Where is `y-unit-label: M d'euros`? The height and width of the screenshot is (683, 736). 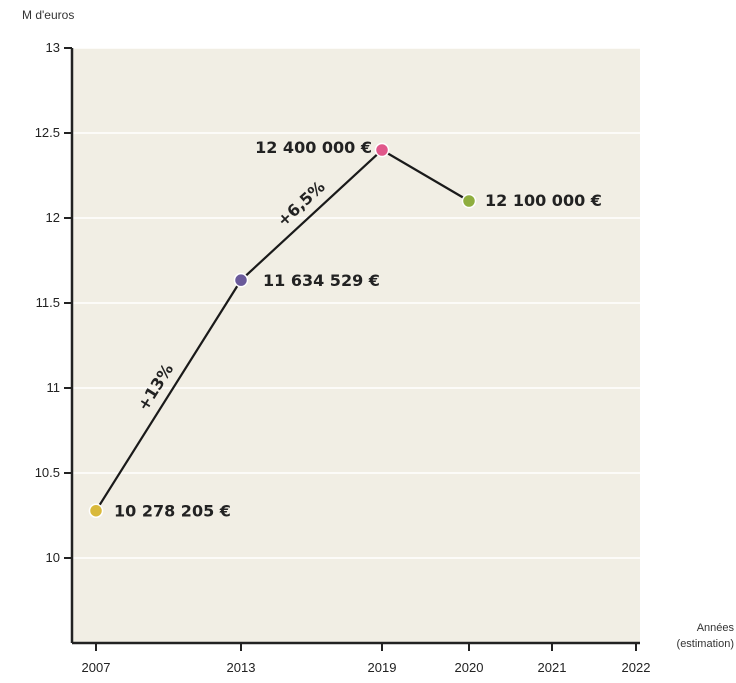 y-unit-label: M d'euros is located at coordinates (48, 15).